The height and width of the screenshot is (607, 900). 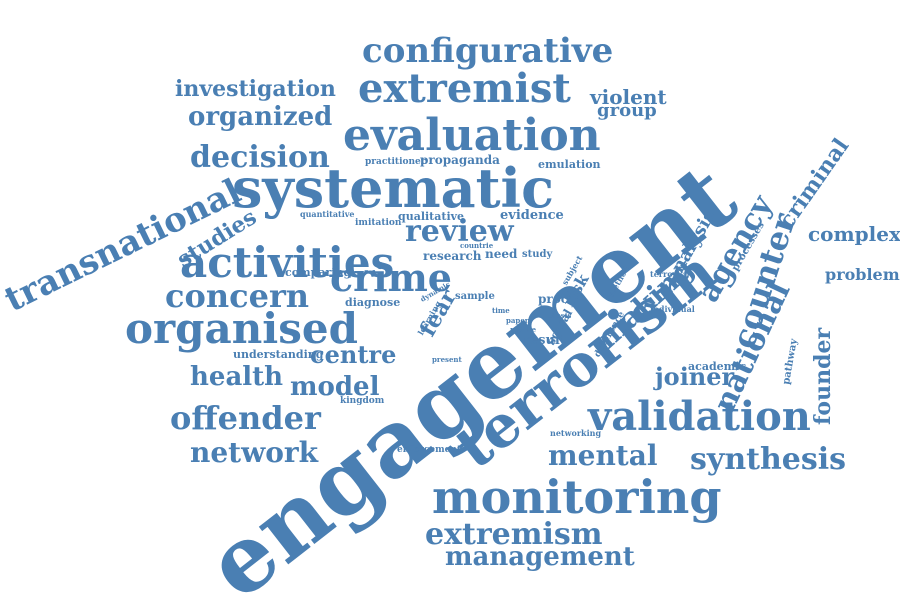 I want to click on word-concern: concern, so click(x=237, y=295).